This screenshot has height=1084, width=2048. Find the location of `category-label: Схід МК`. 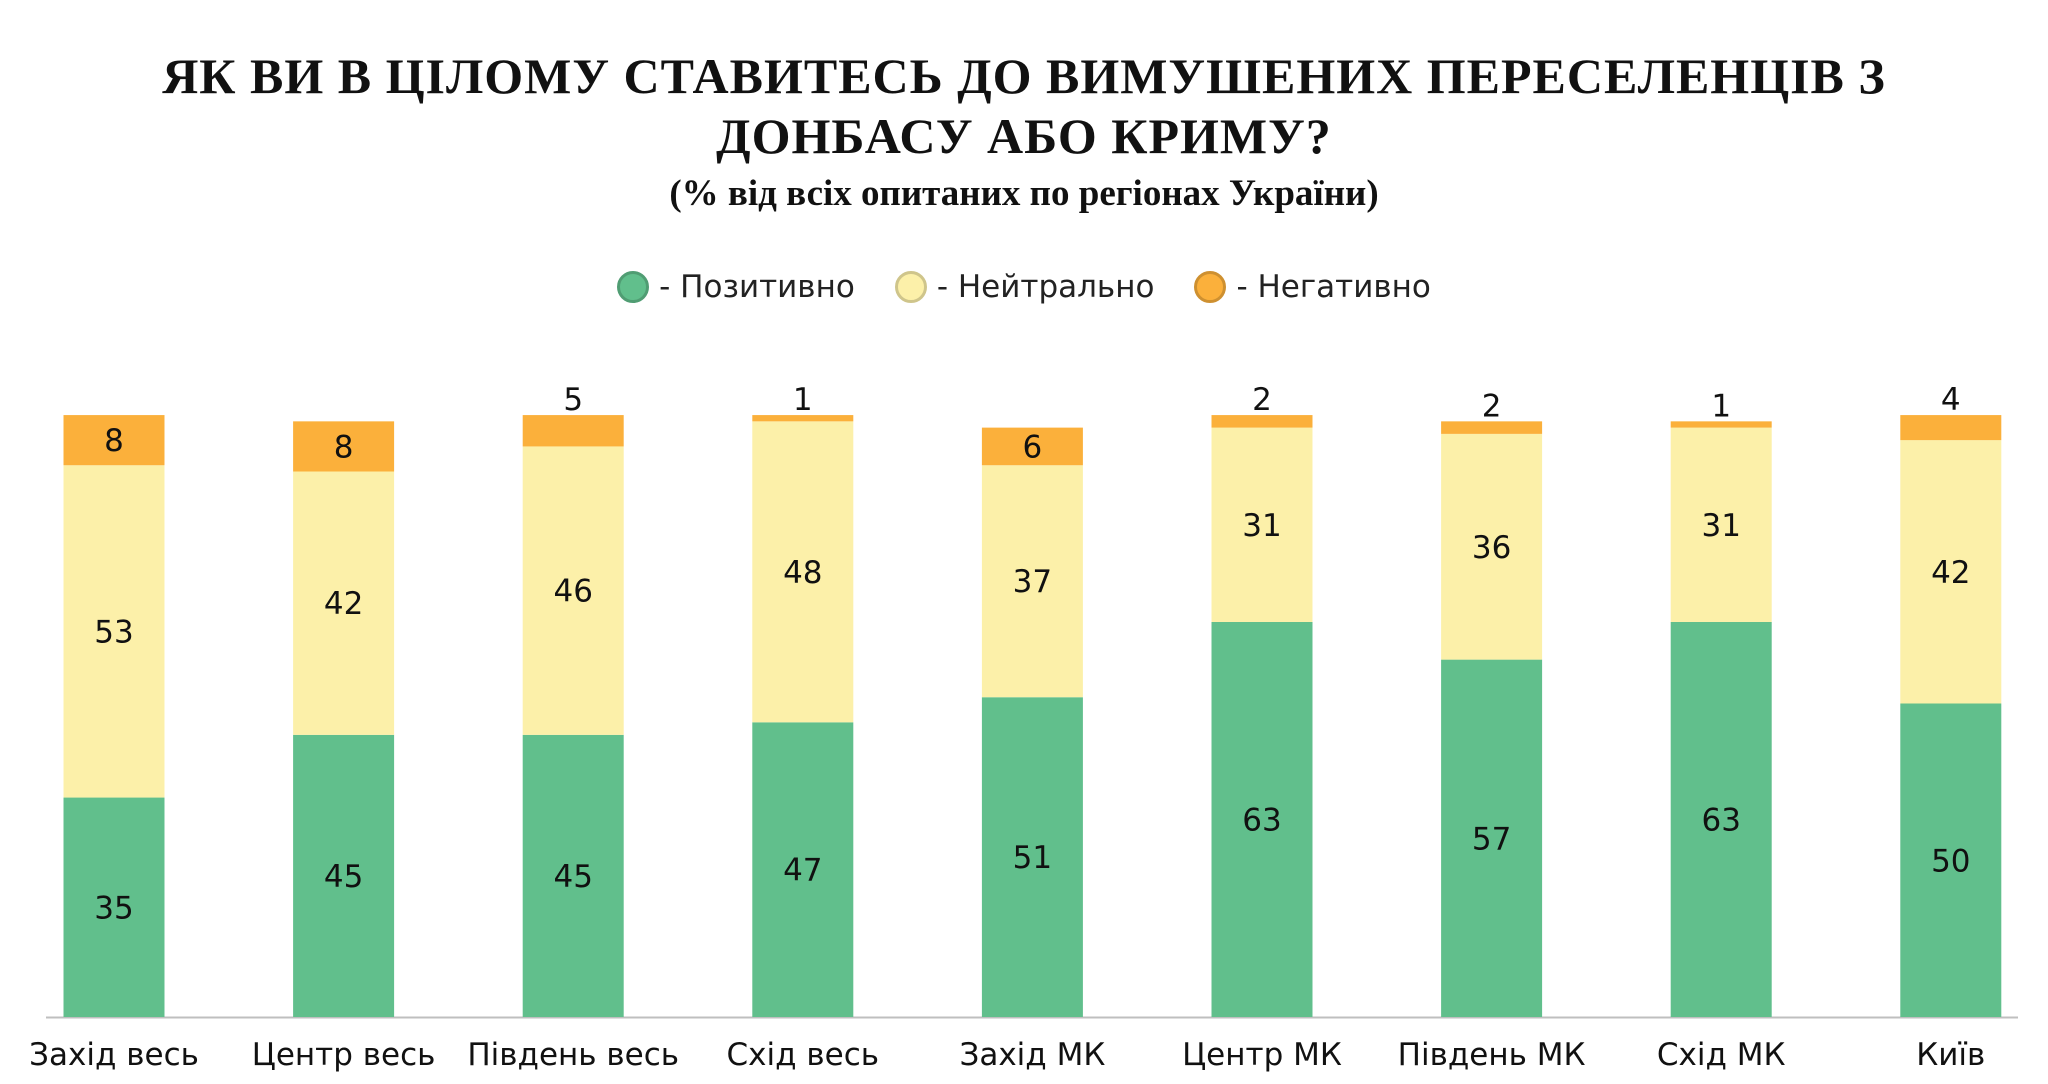

category-label: Схід МК is located at coordinates (1721, 1055).